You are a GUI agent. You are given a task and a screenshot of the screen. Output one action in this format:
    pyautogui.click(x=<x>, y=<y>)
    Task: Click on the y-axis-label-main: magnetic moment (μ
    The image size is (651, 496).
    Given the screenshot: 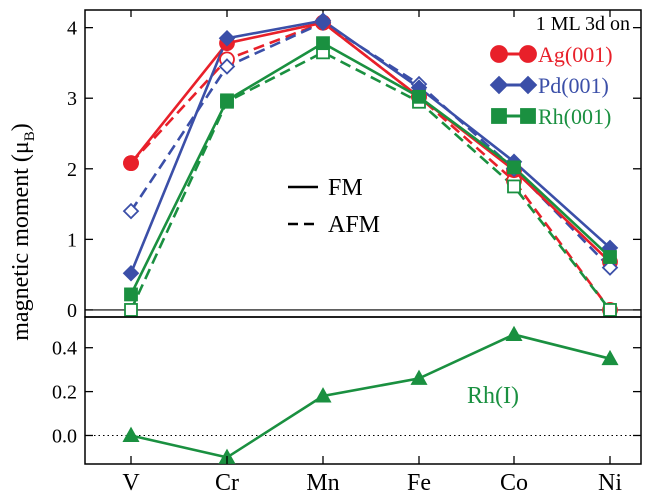 What is the action you would take?
    pyautogui.click(x=21, y=240)
    